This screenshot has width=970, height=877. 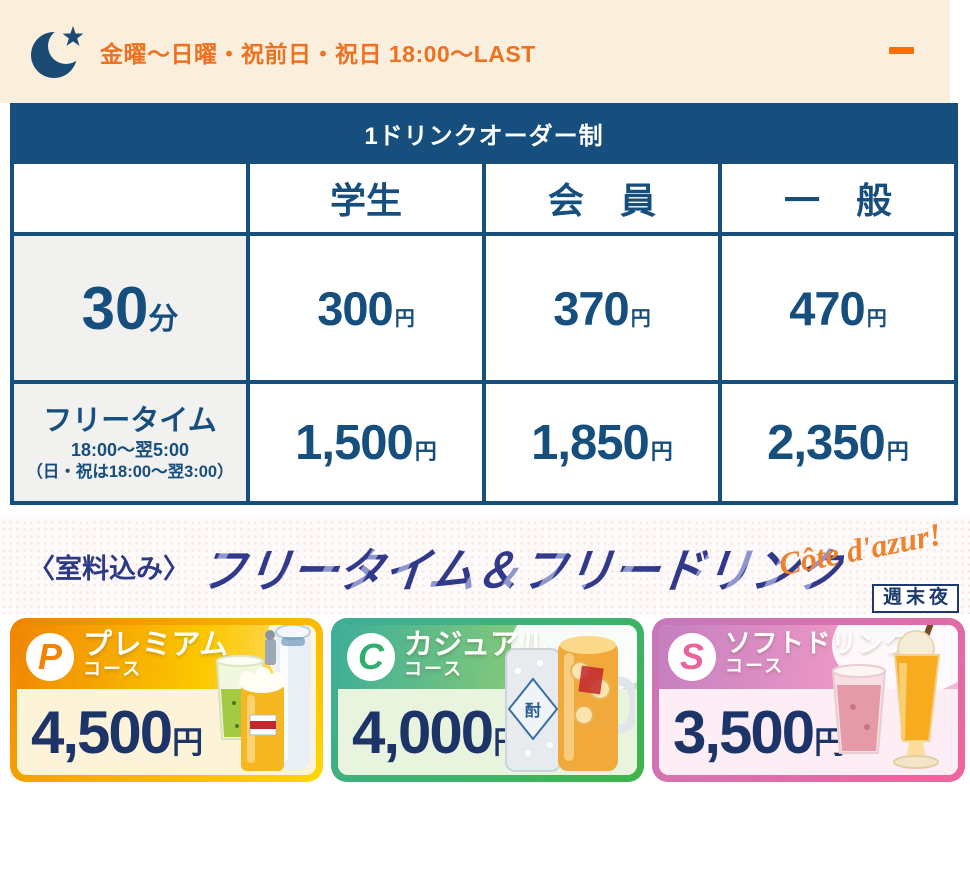 I want to click on premium-suffix: コース, so click(x=113, y=669).